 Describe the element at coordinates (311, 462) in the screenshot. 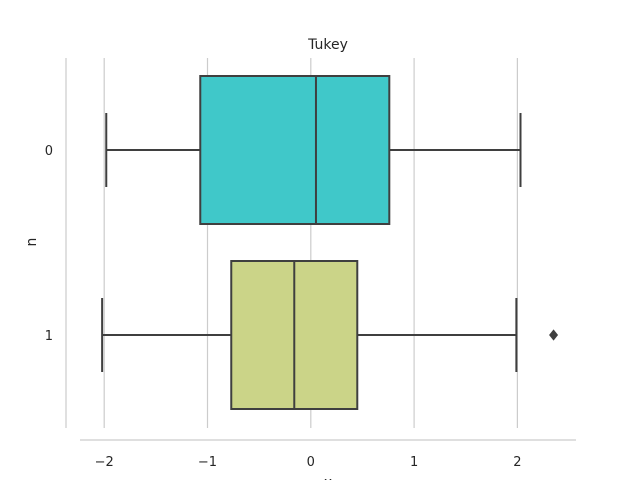

I see `x-tick-label: 0` at that location.